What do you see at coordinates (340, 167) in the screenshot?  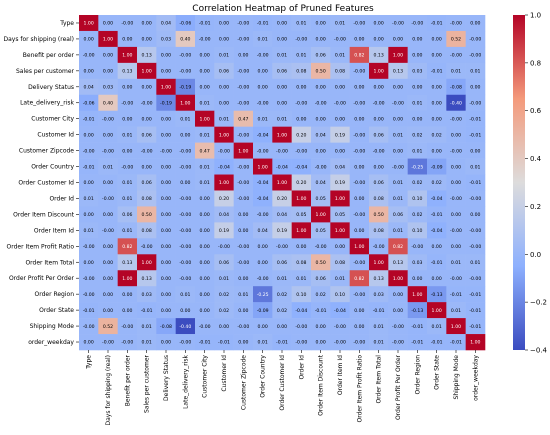 I see `cell-value-label: 0.04` at bounding box center [340, 167].